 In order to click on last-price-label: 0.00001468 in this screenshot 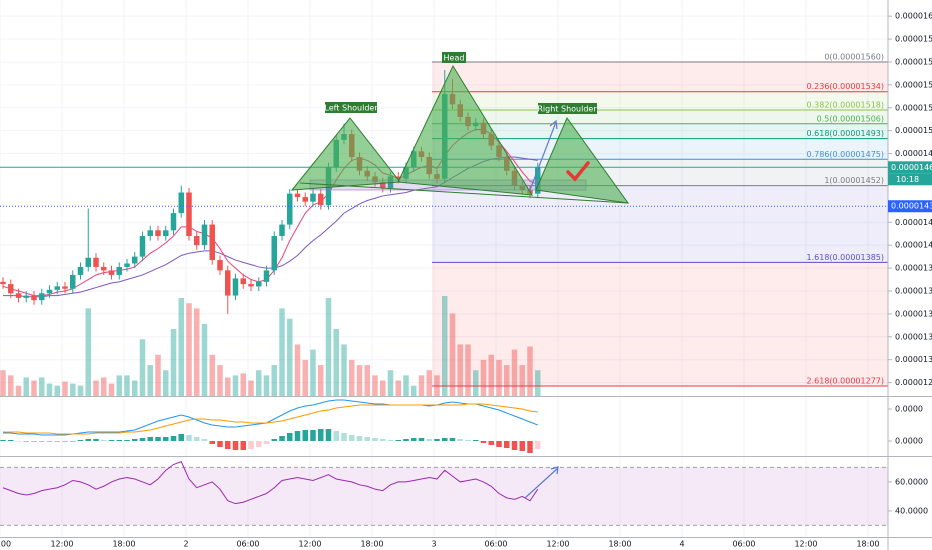, I will do `click(911, 167)`.